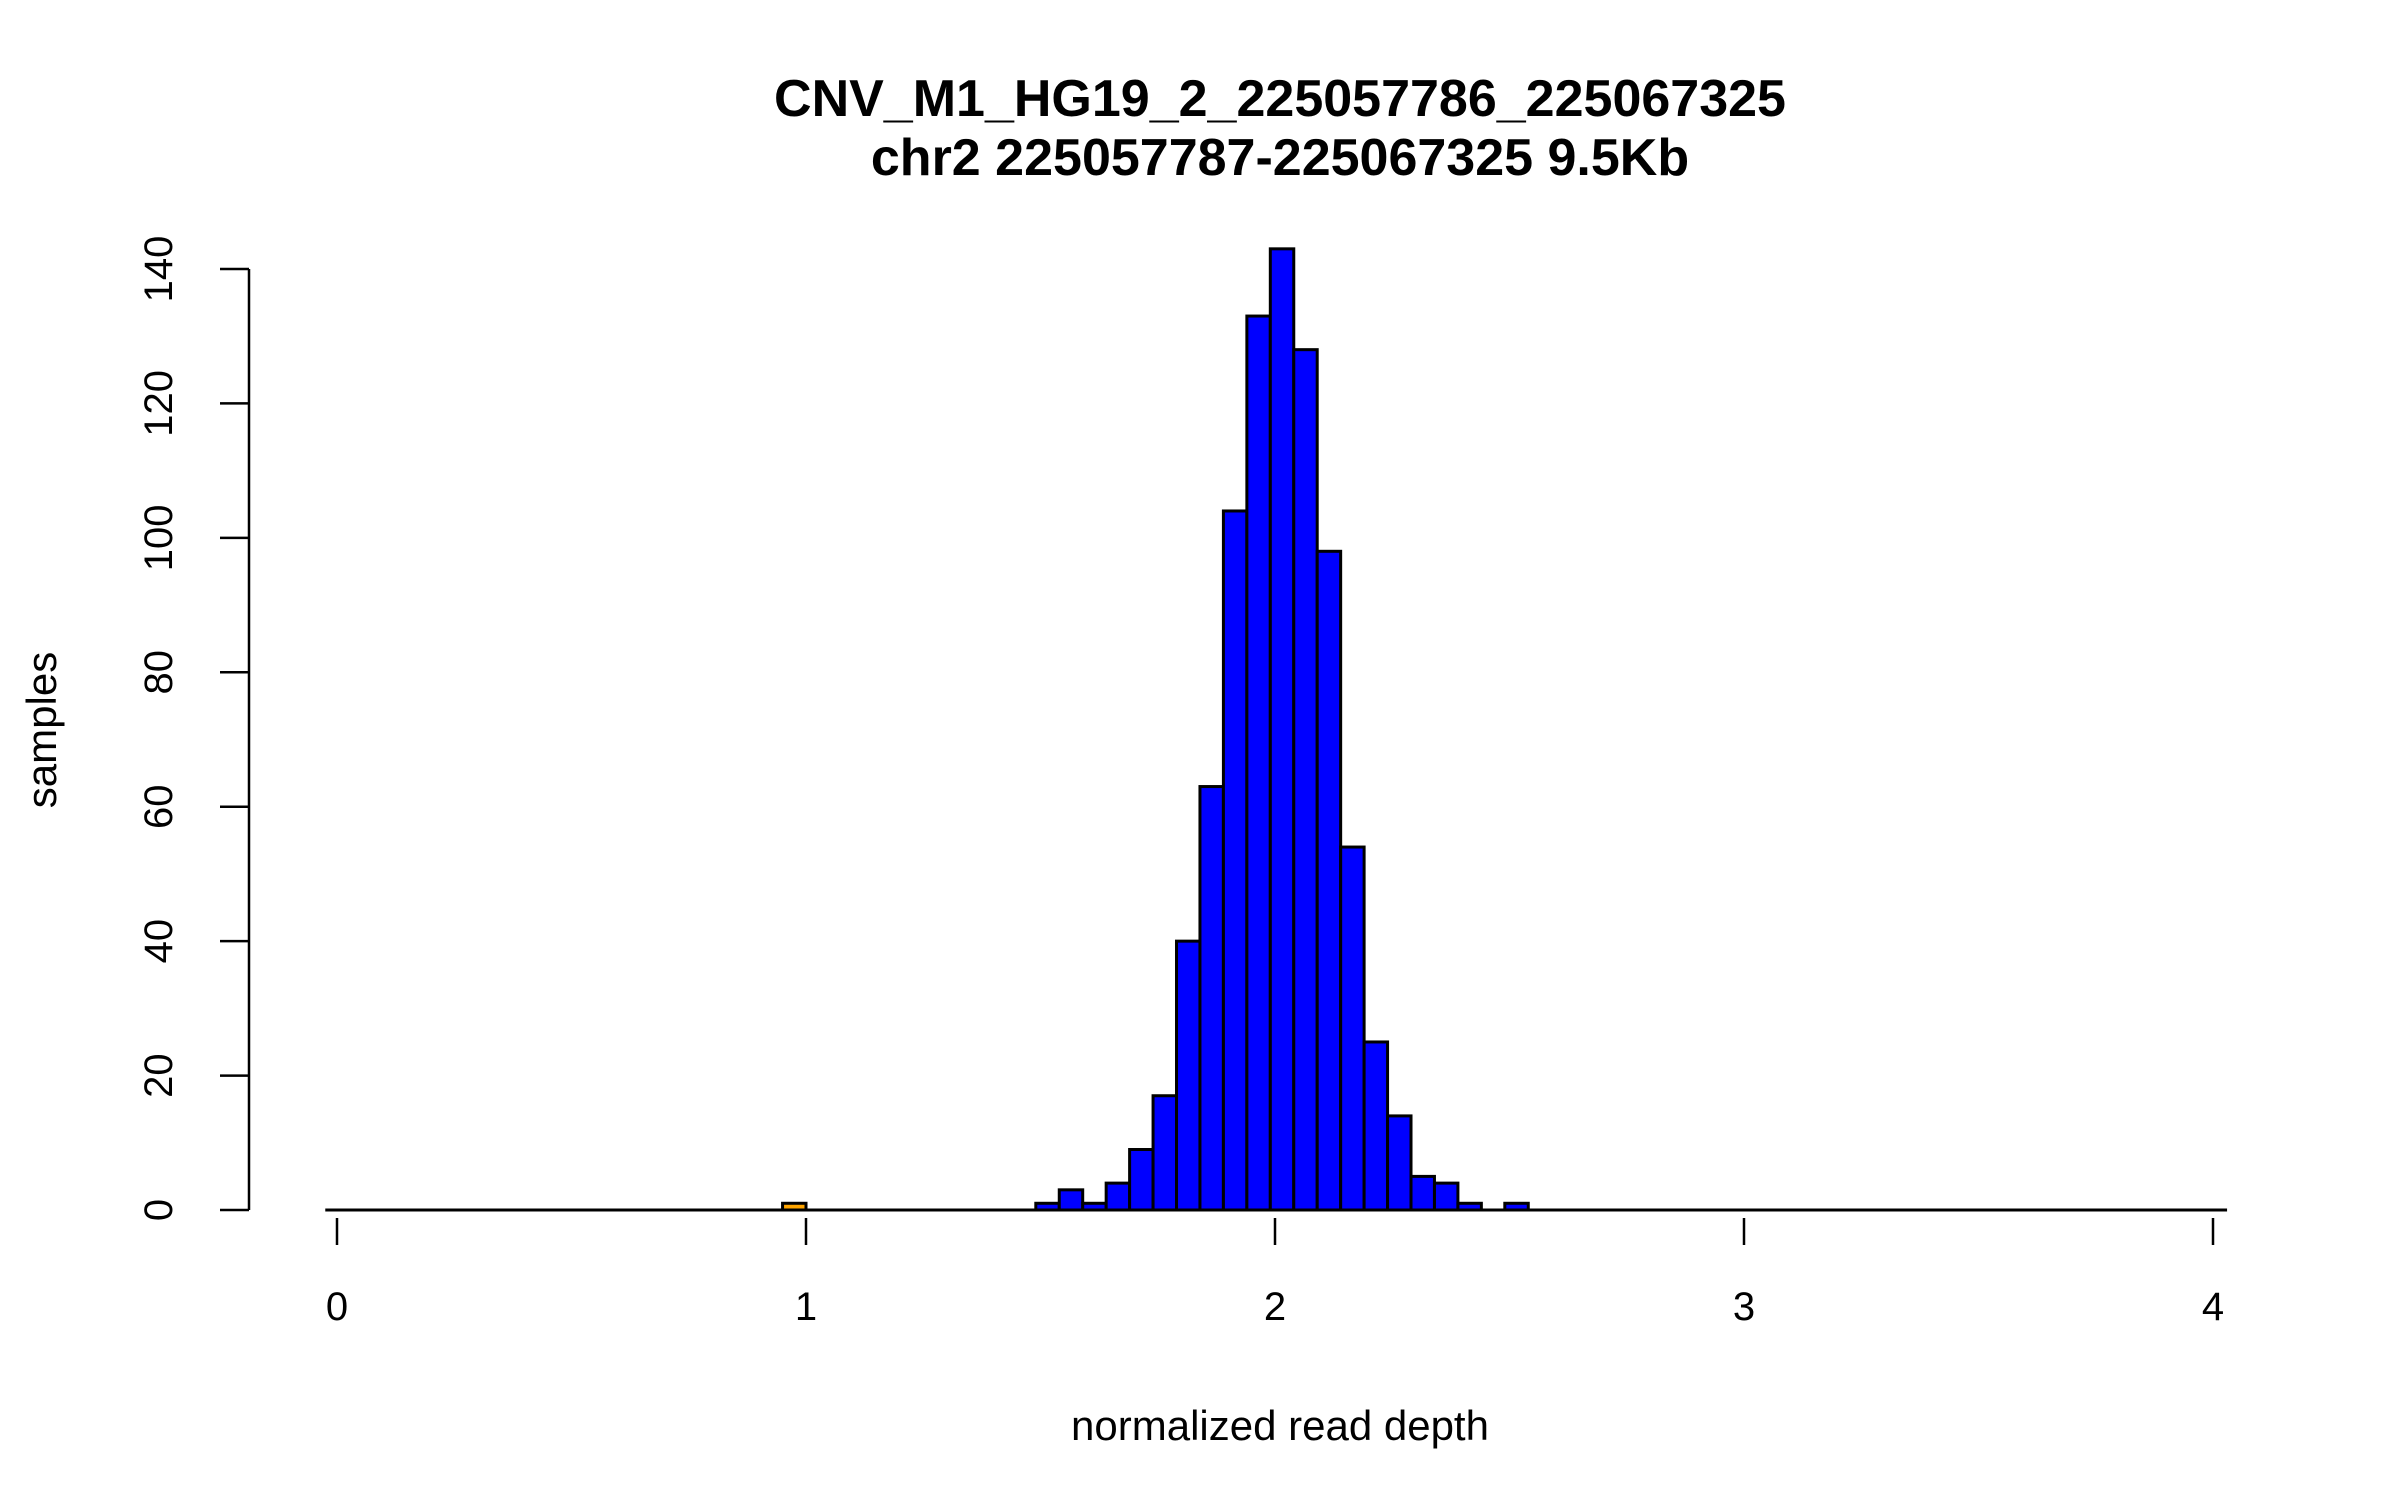 The width and height of the screenshot is (2400, 1500). What do you see at coordinates (159, 1210) in the screenshot?
I see `y-tick-label: 0` at bounding box center [159, 1210].